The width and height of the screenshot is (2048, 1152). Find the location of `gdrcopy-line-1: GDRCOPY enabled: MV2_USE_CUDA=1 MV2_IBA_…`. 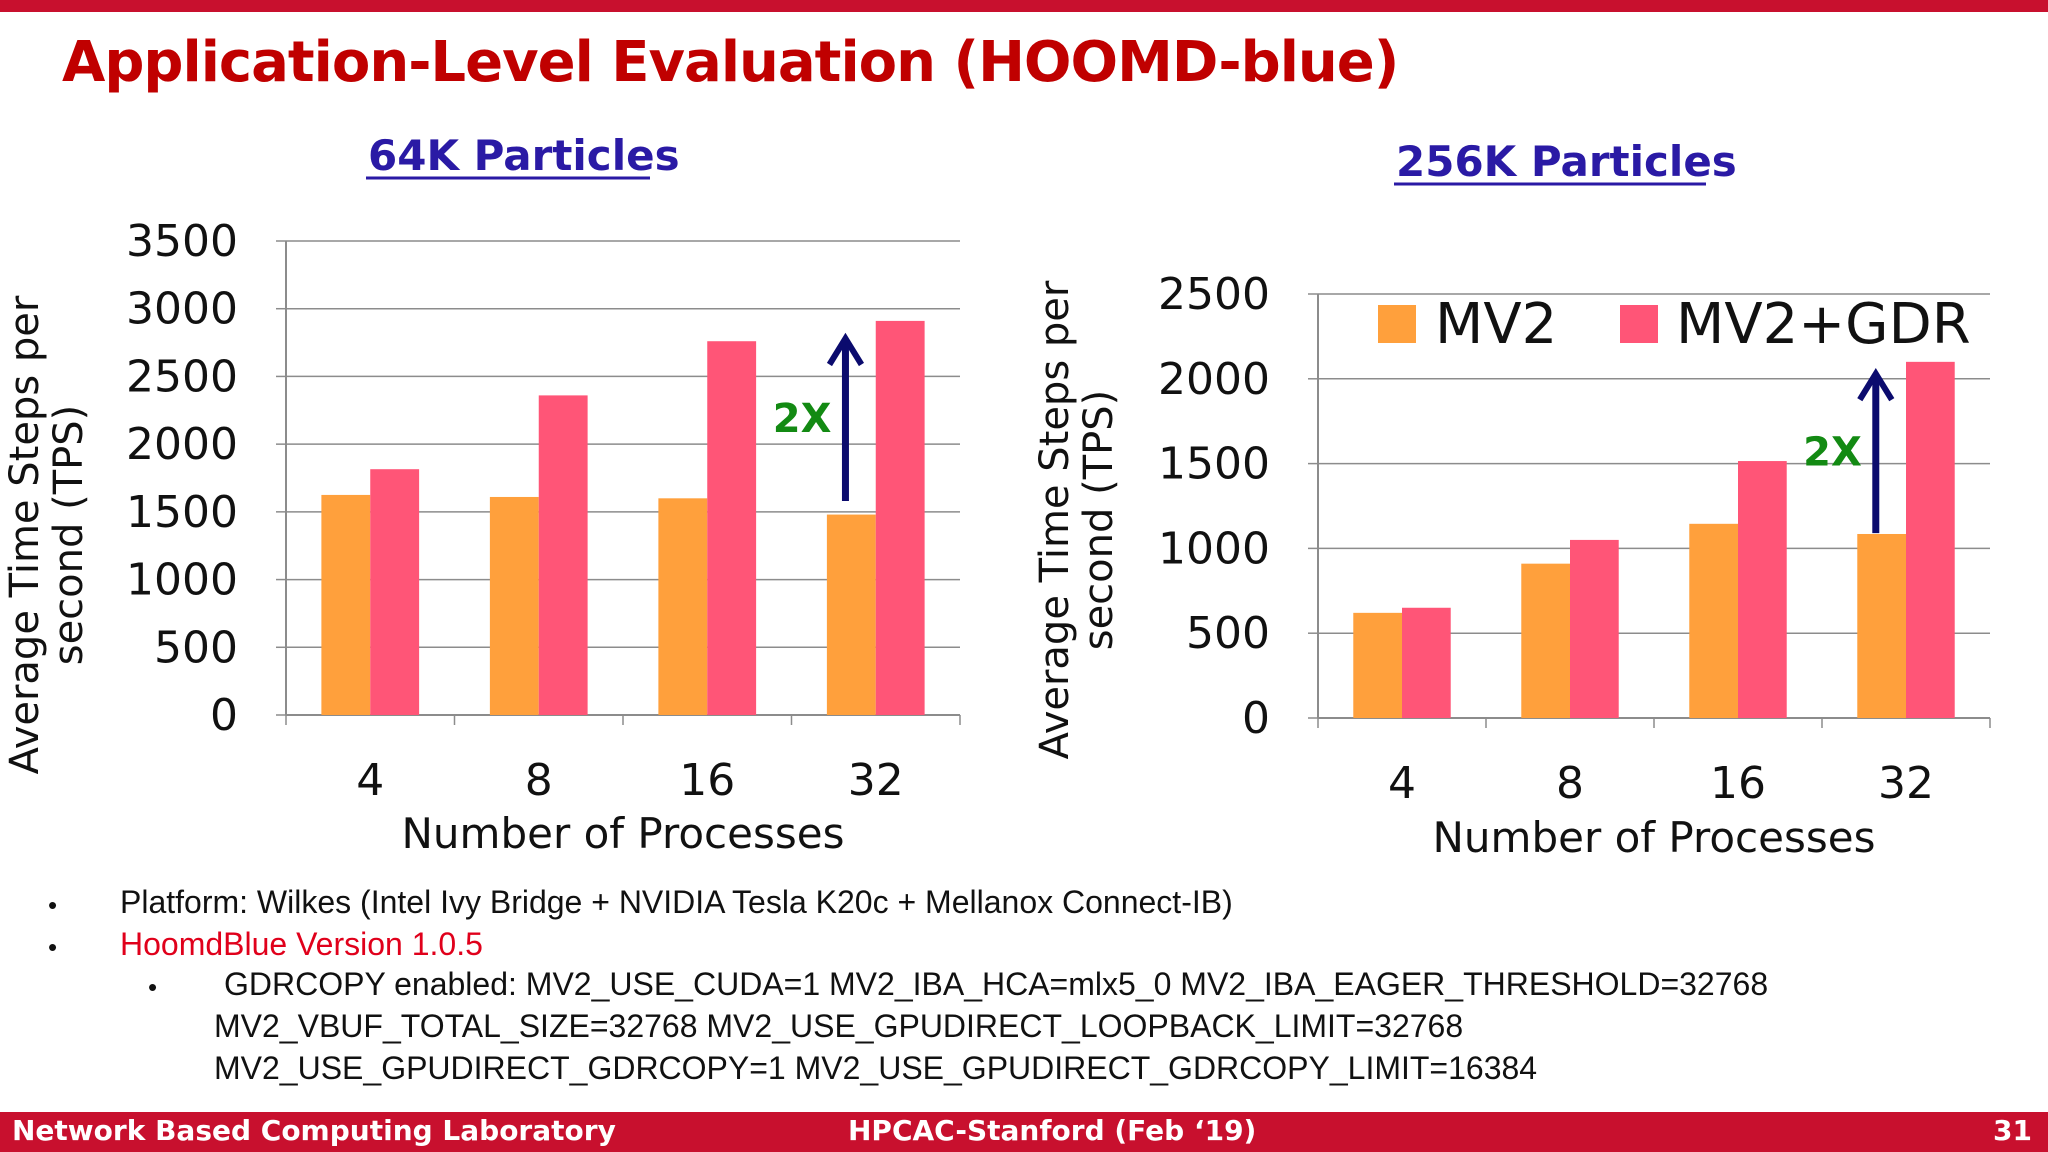

gdrcopy-line-1: GDRCOPY enabled: MV2_USE_CUDA=1 MV2_IBA_… is located at coordinates (996, 984).